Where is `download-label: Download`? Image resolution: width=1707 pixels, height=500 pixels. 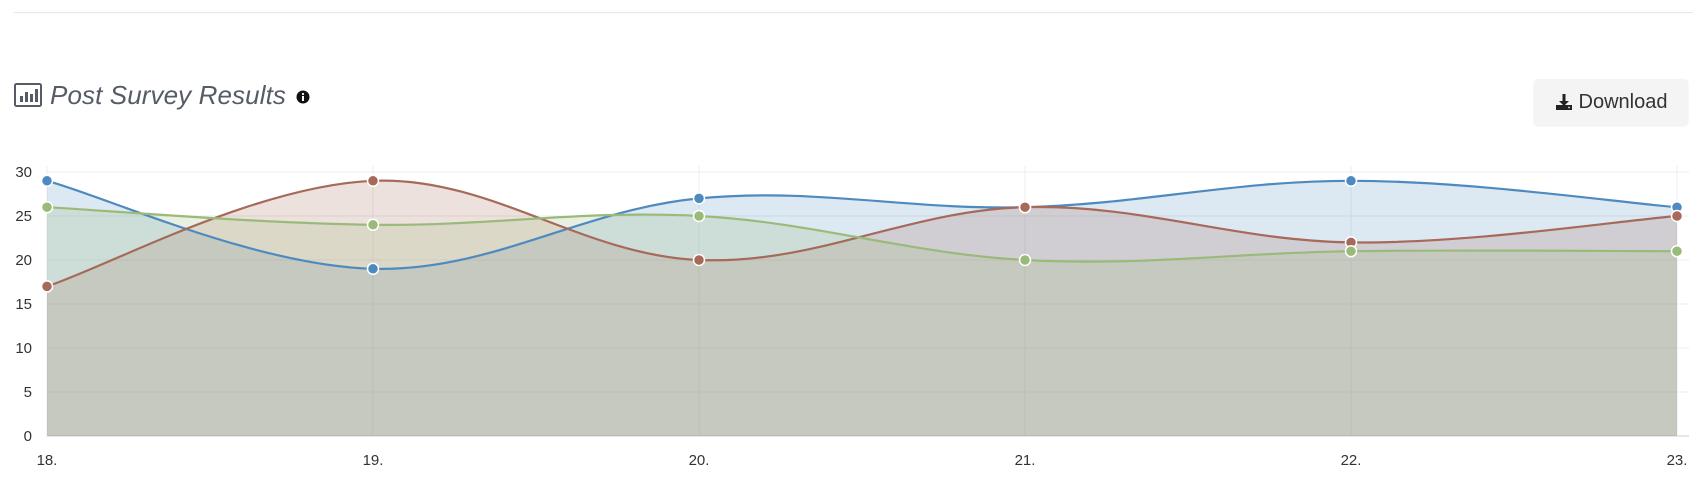
download-label: Download is located at coordinates (1623, 101).